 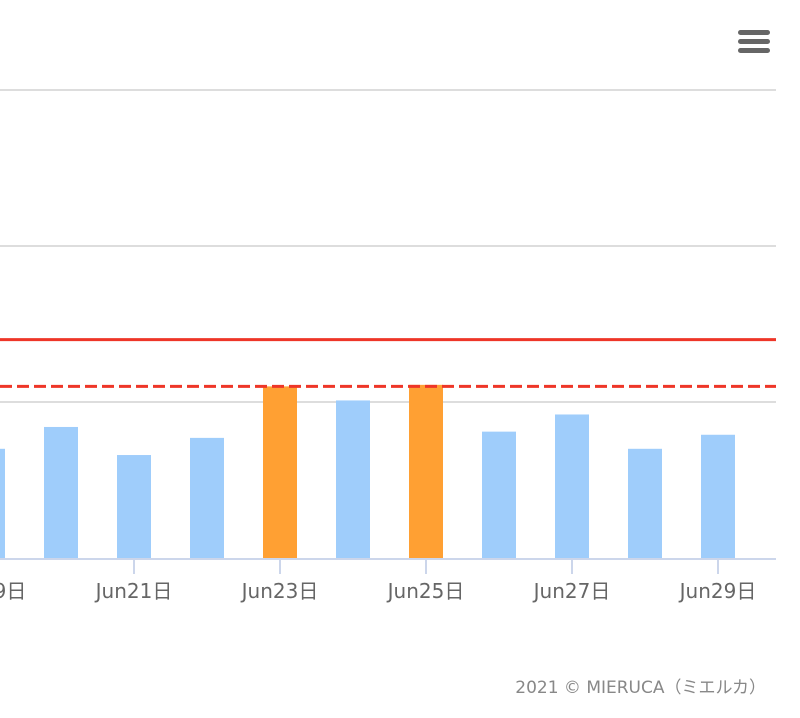 I want to click on x-axis-tick-label: Jun29日, so click(x=717, y=591).